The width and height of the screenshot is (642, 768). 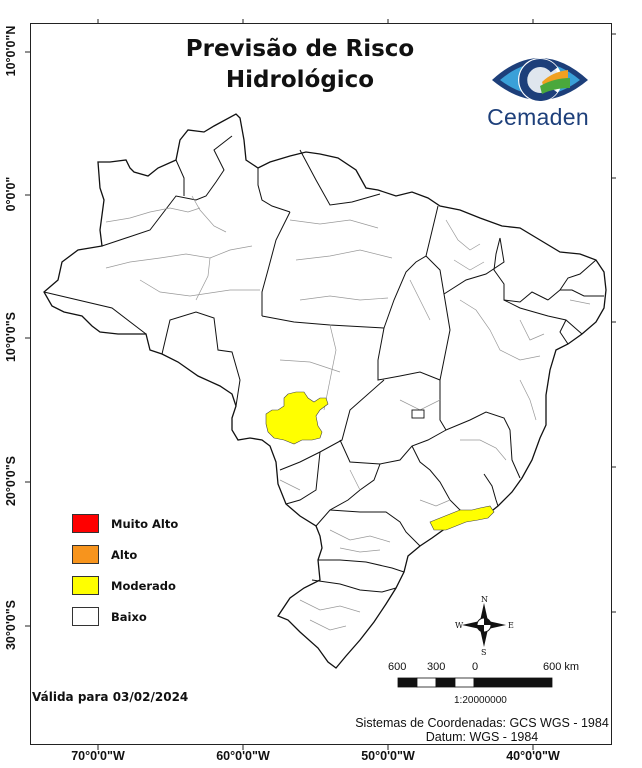 What do you see at coordinates (11, 481) in the screenshot?
I see `latitude-label-20s: 20°0'0"S` at bounding box center [11, 481].